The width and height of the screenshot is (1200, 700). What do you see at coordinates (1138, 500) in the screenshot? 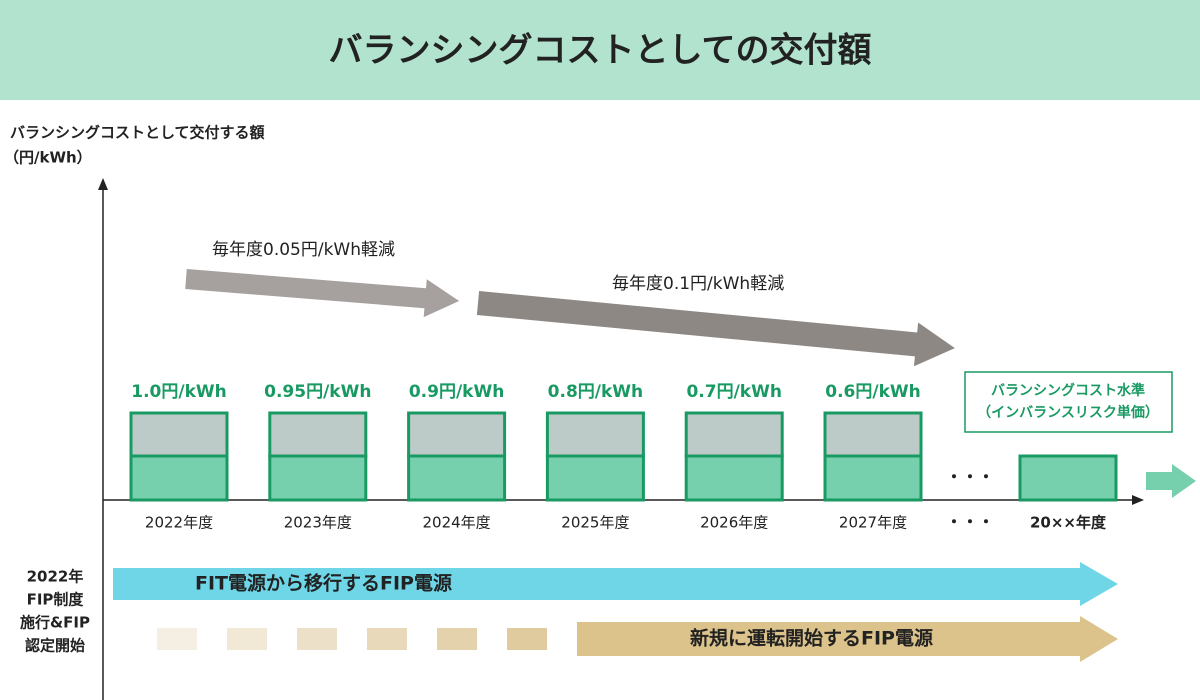
I see `x-axis-arrow` at bounding box center [1138, 500].